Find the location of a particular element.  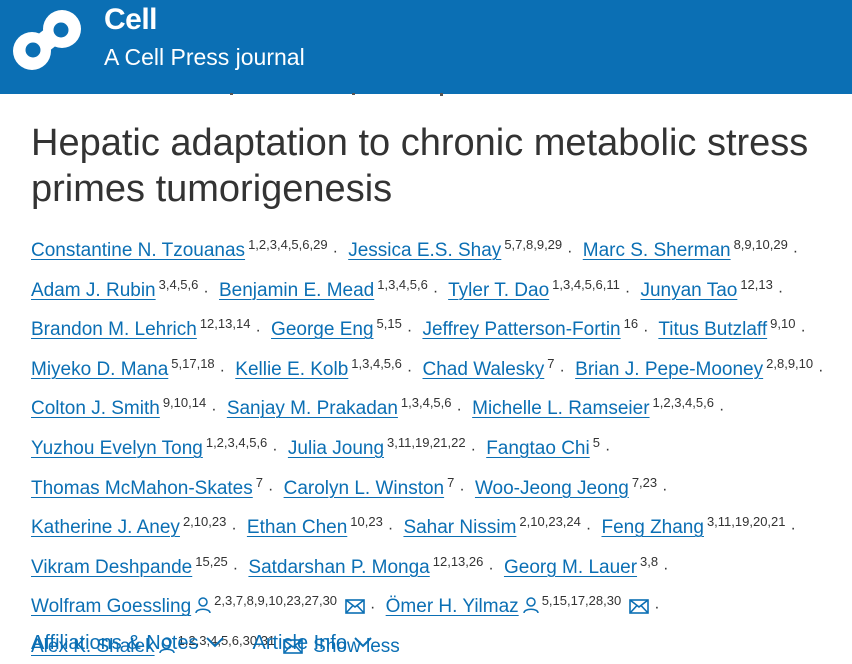

affiliation-numbers: 15,25 is located at coordinates (211, 561).